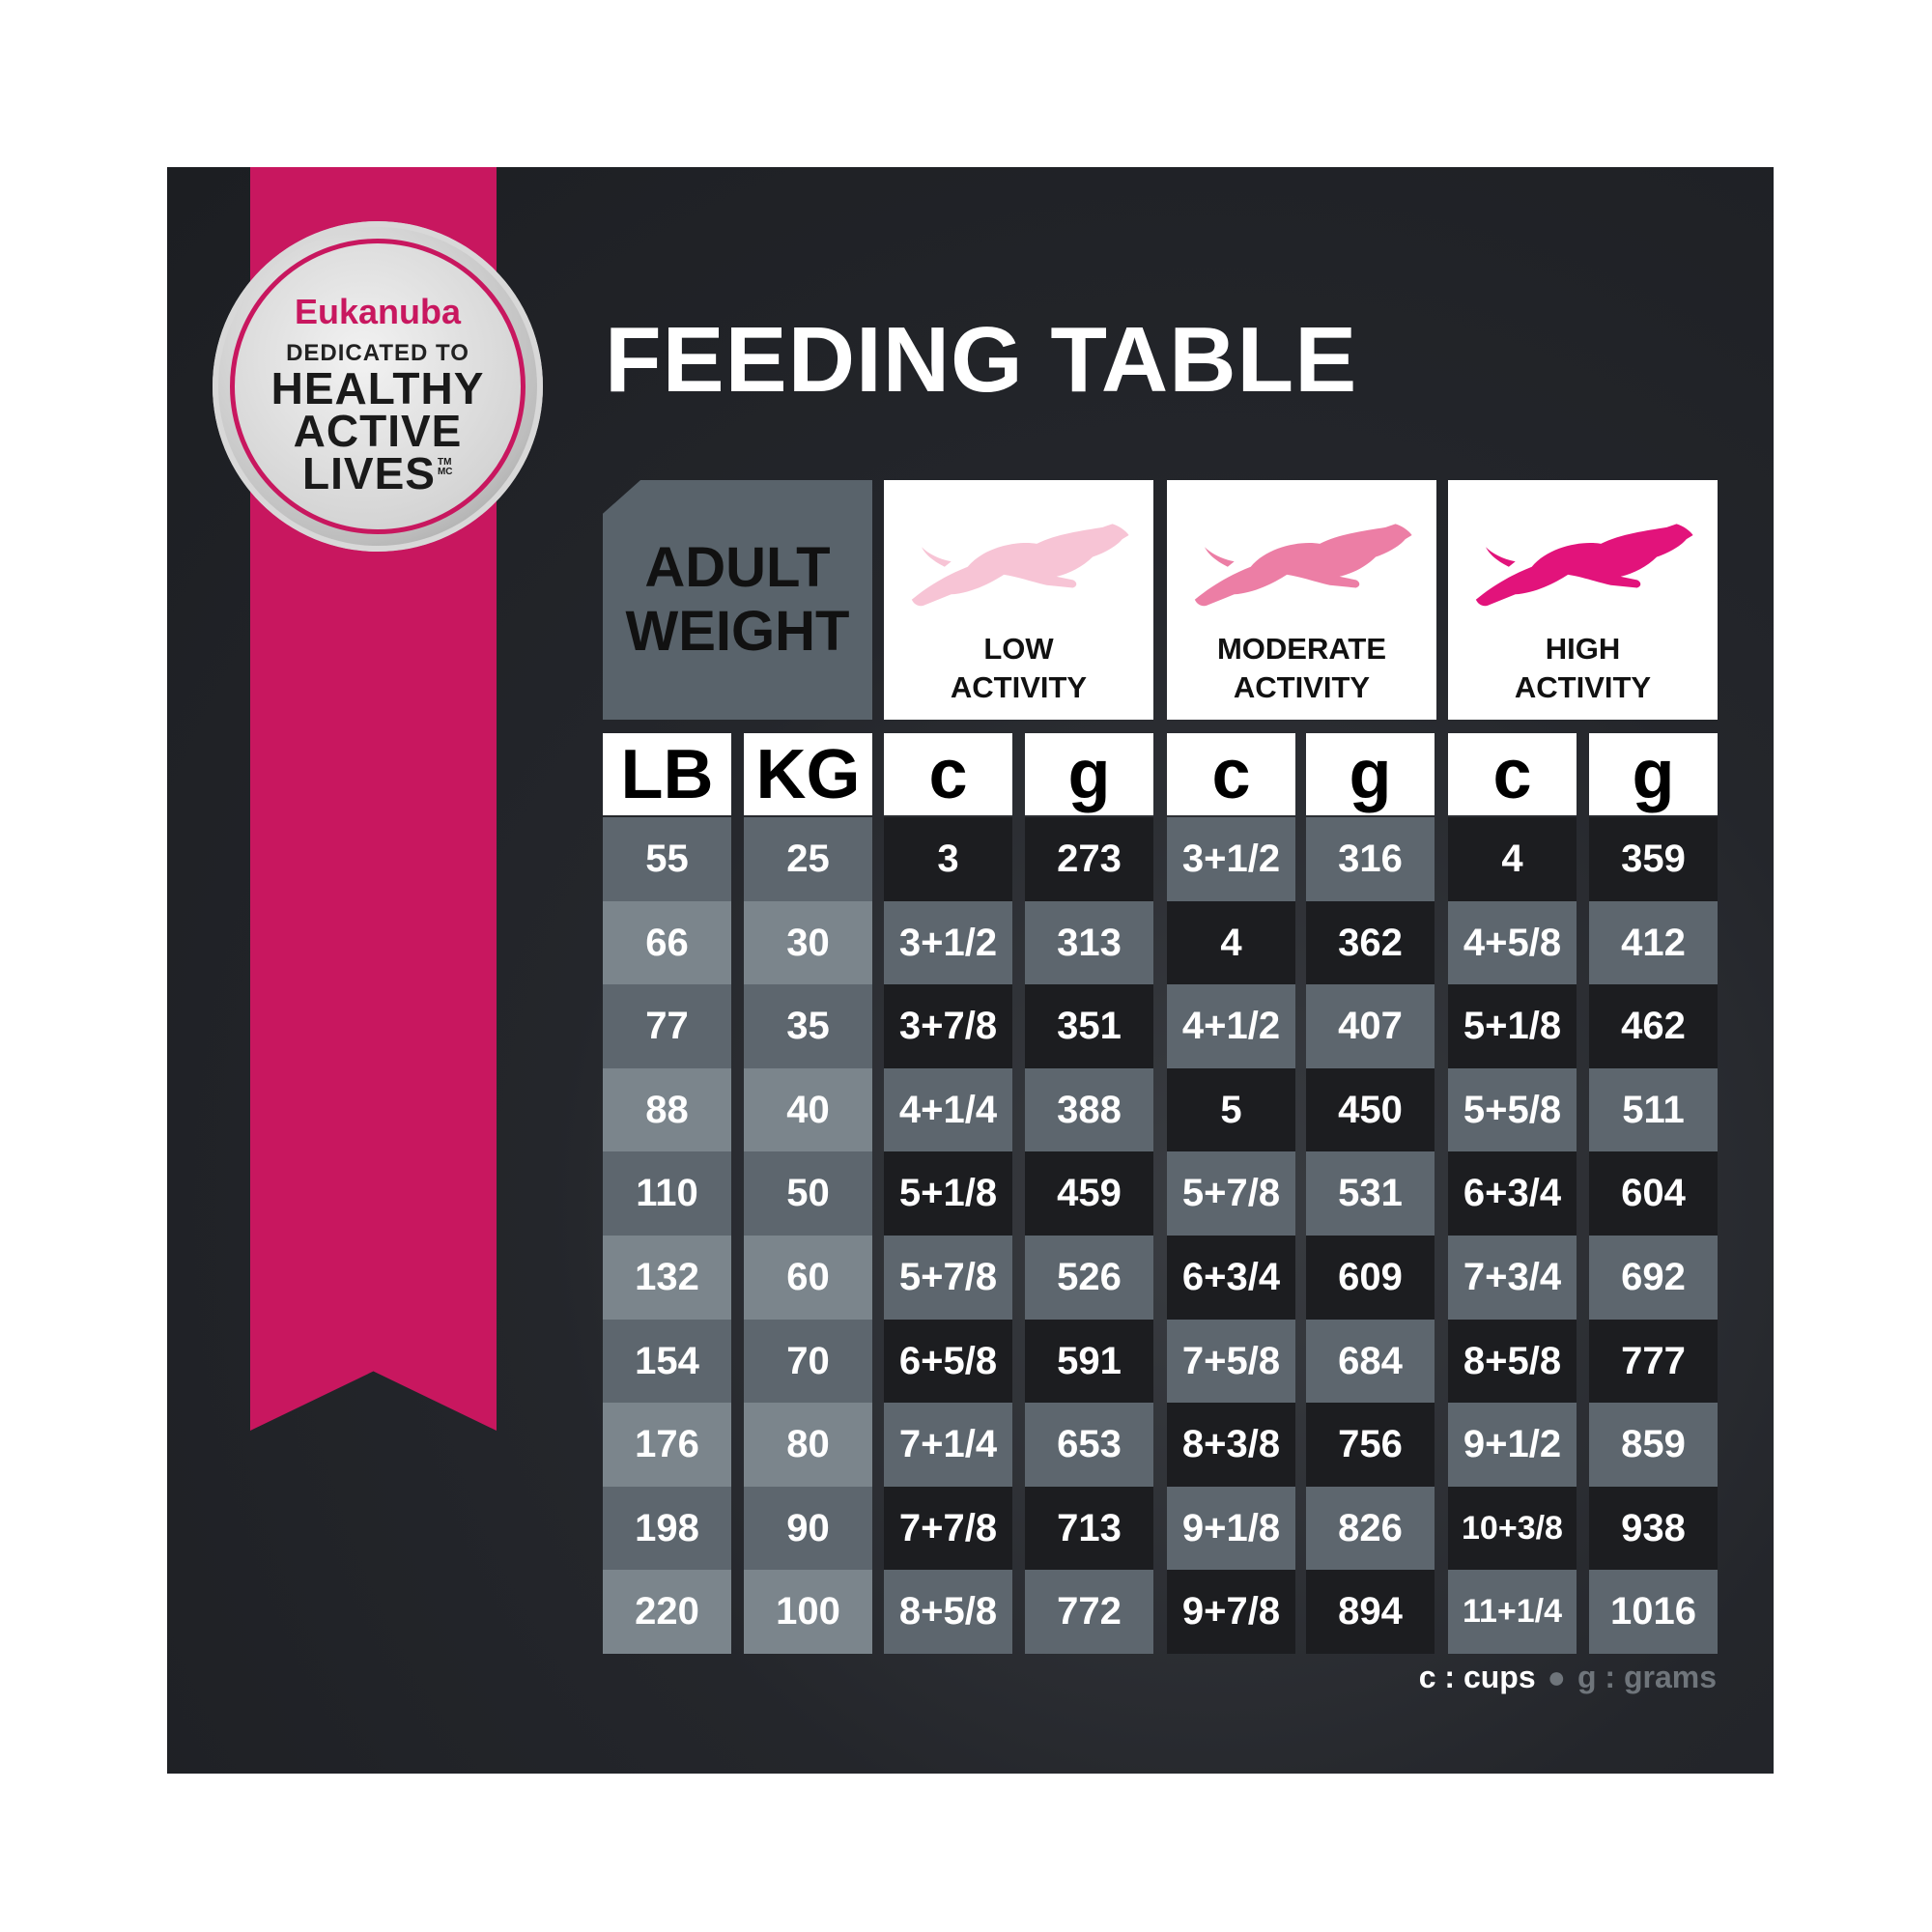 This screenshot has width=1932, height=1932. Describe the element at coordinates (1018, 668) in the screenshot. I see `activity-label: LOW ACTIVITY` at that location.